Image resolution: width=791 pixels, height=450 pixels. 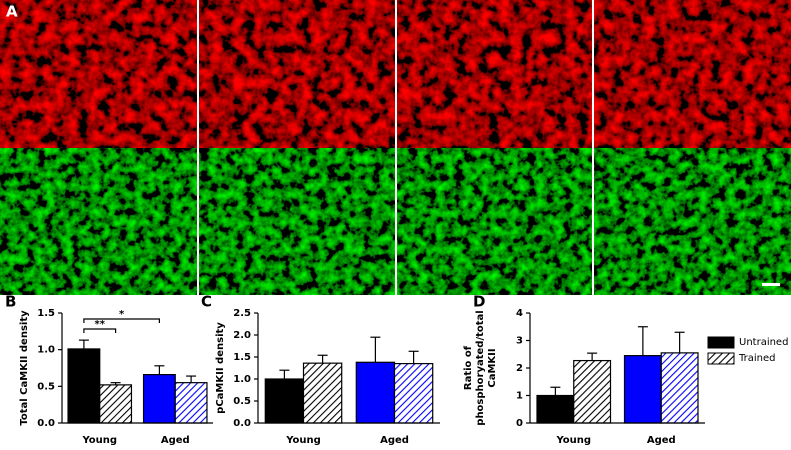 I want to click on y-tick-label: 0, so click(x=519, y=423).